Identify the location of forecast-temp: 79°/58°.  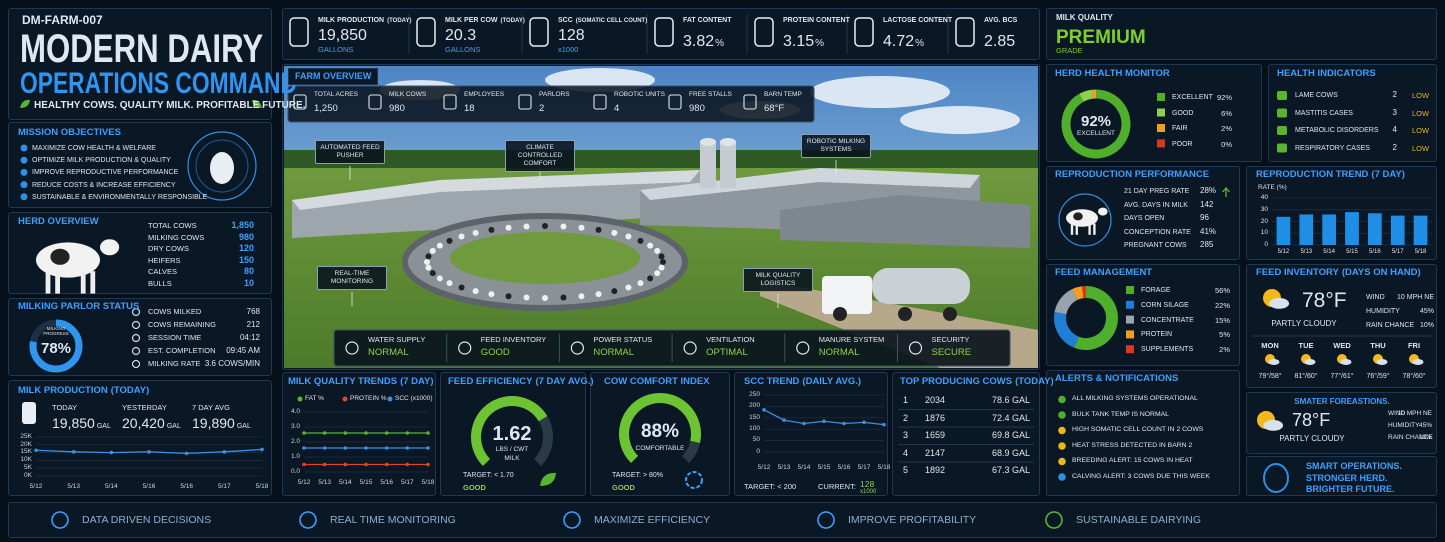
(1270, 376).